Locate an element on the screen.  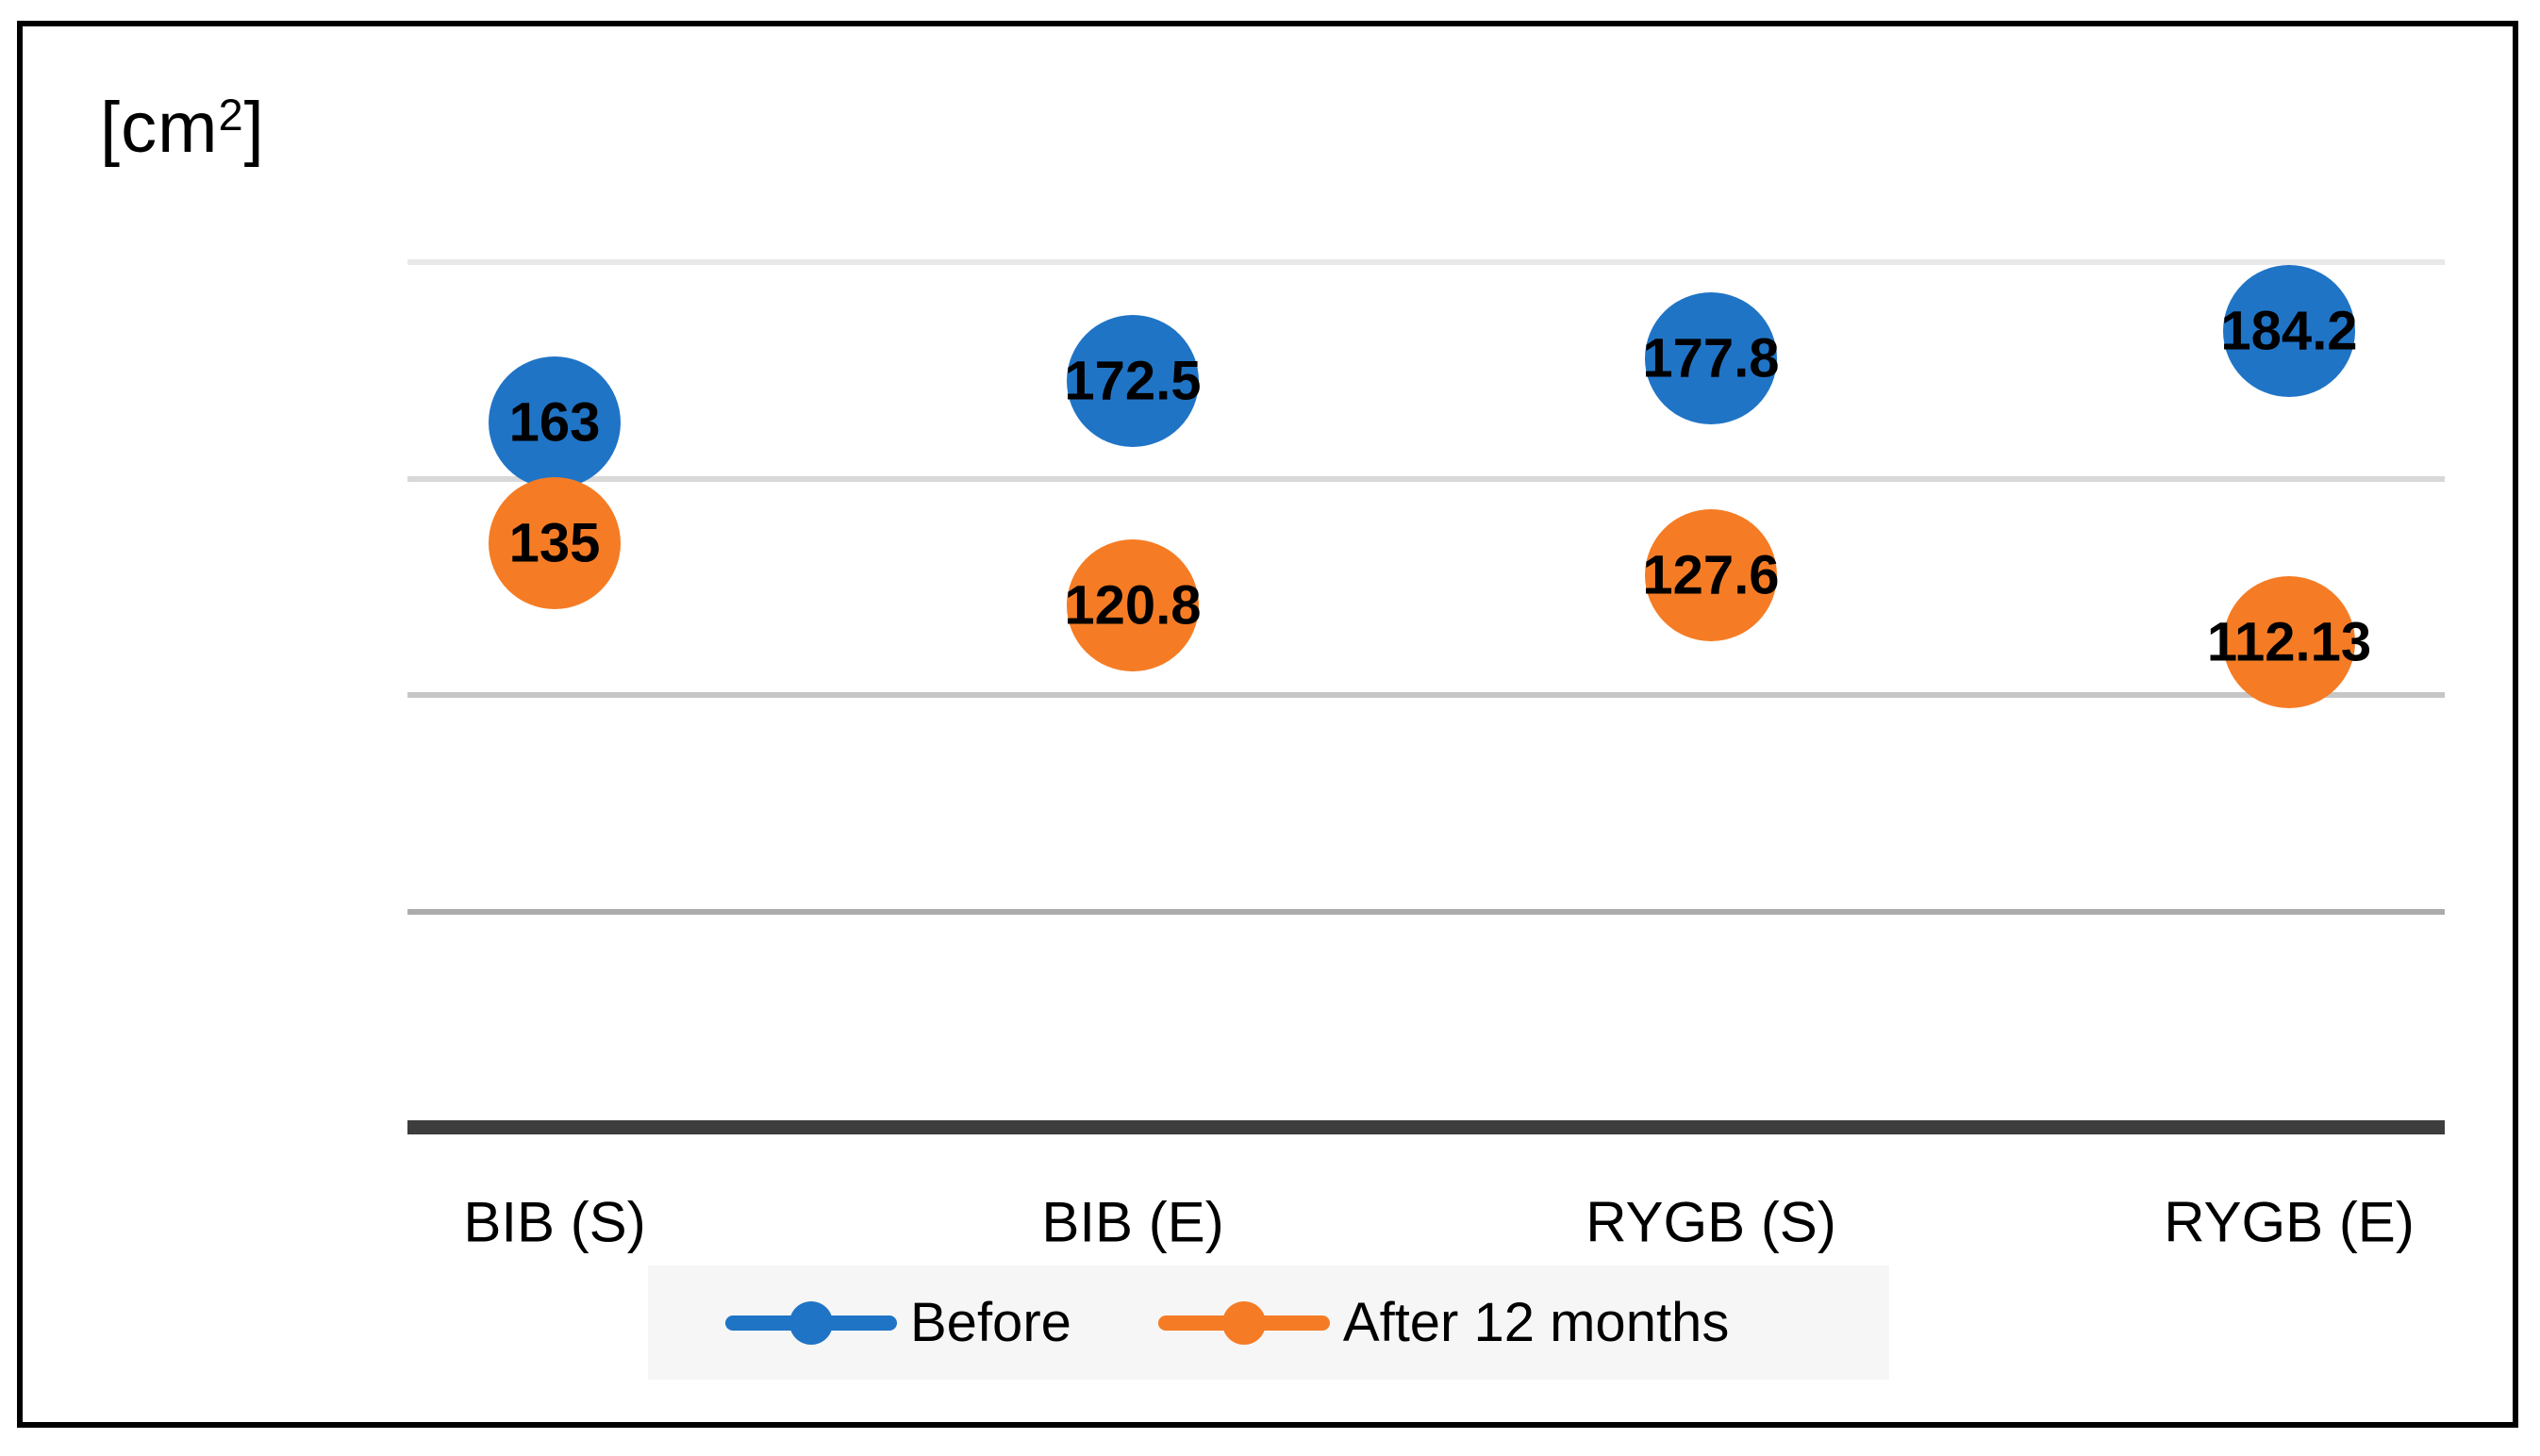
legend-label-after-12-months: After 12 months is located at coordinates (1536, 1322).